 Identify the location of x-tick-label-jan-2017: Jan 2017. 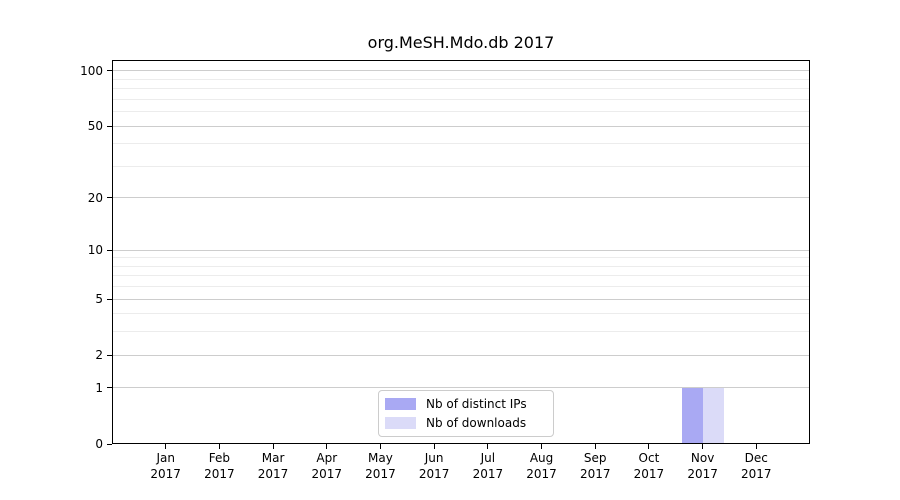
(166, 466).